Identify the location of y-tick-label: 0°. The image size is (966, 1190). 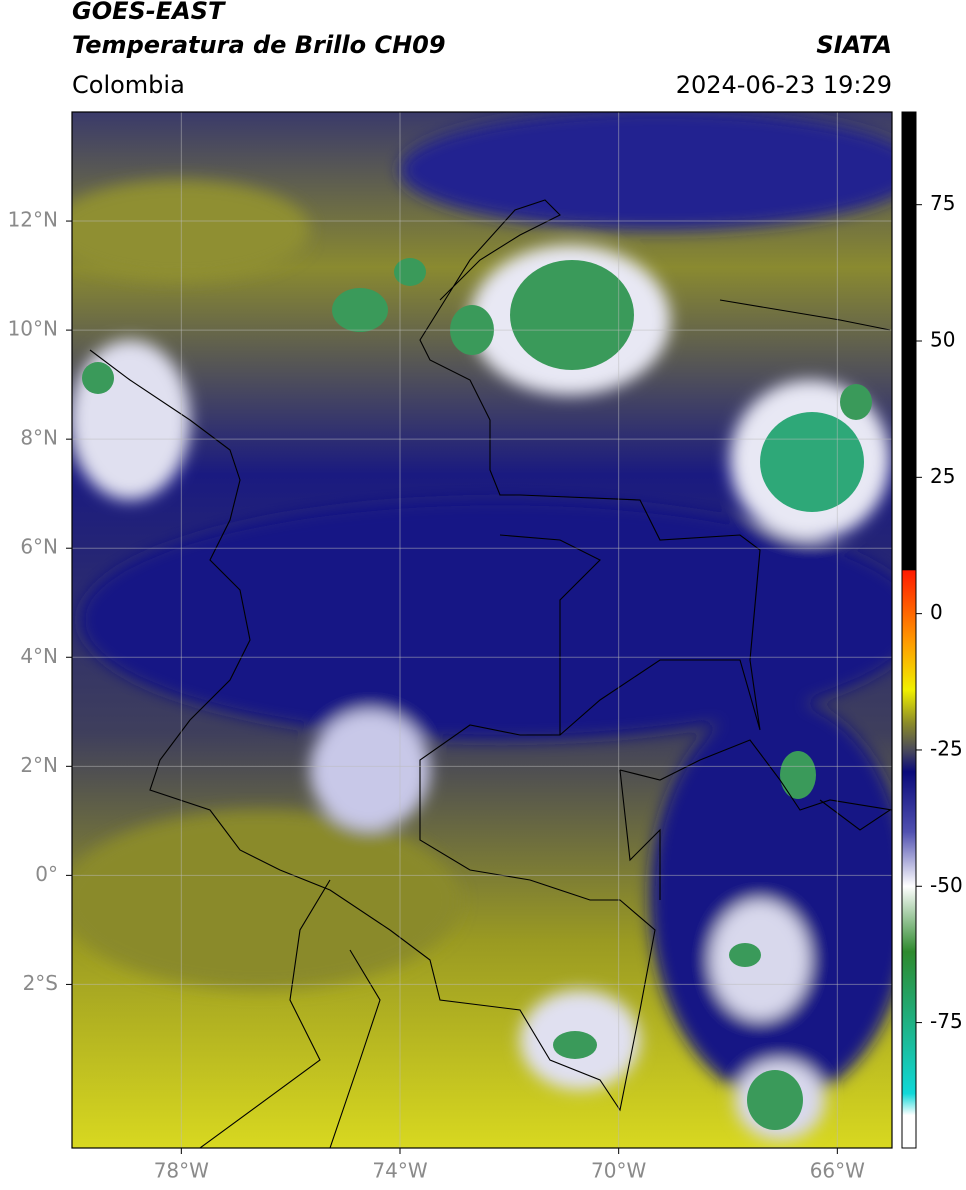
(46, 874).